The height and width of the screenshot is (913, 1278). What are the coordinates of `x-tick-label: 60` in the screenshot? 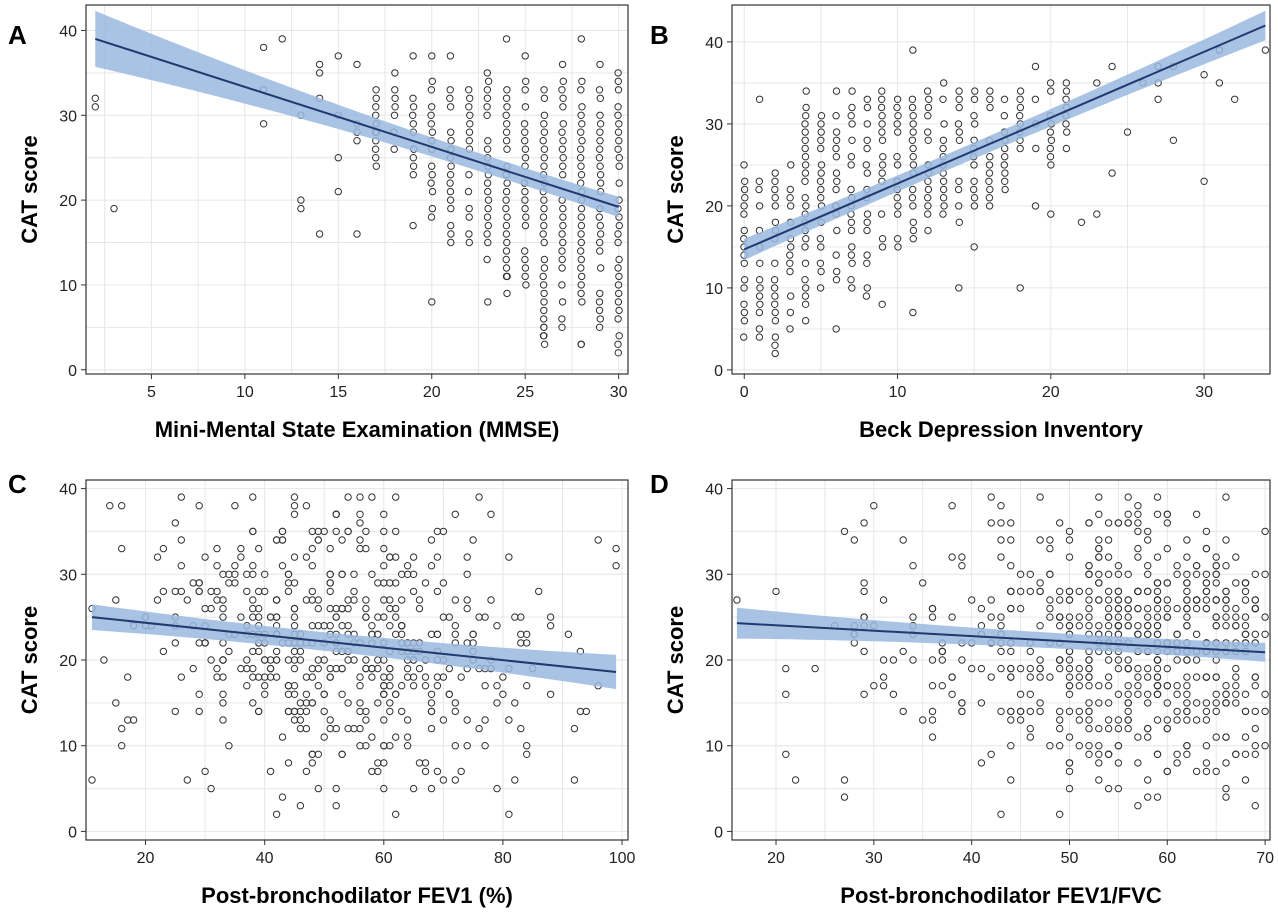 It's located at (384, 858).